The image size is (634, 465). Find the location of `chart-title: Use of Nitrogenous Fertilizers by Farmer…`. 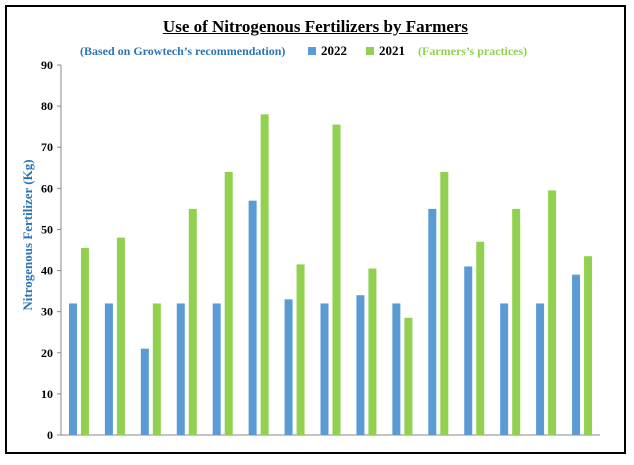

chart-title: Use of Nitrogenous Fertilizers by Farmer… is located at coordinates (315, 26).